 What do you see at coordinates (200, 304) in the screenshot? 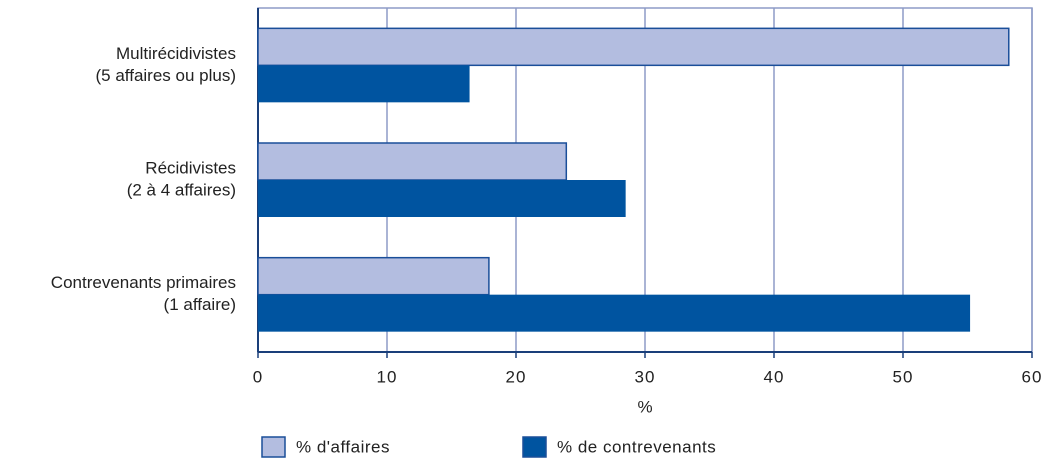
I see `y-tick-label: (1 affaire)` at bounding box center [200, 304].